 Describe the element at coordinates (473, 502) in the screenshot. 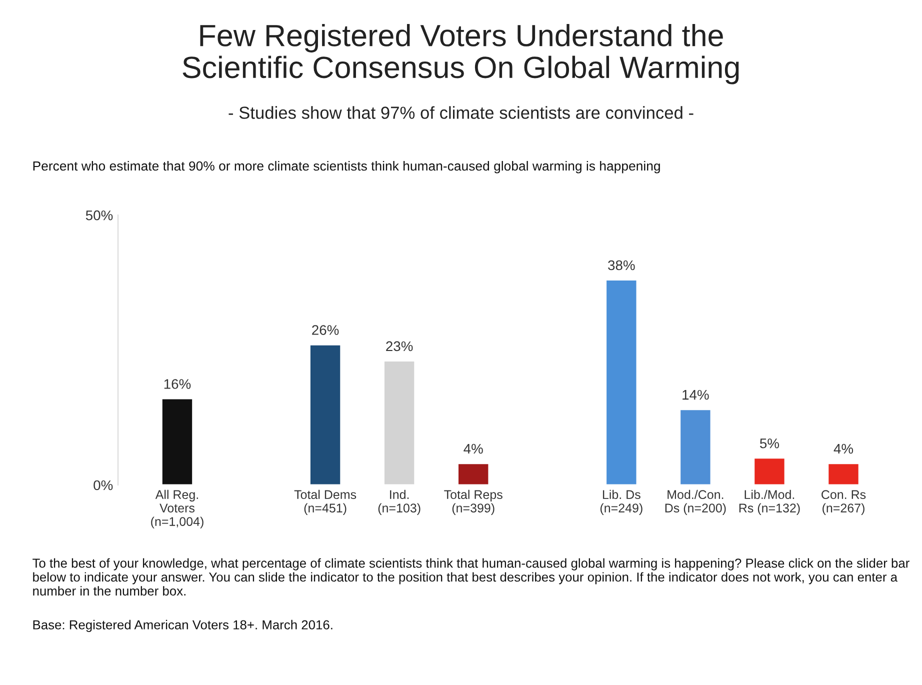

I see `x-tick-label: Total Reps (n=399)` at that location.